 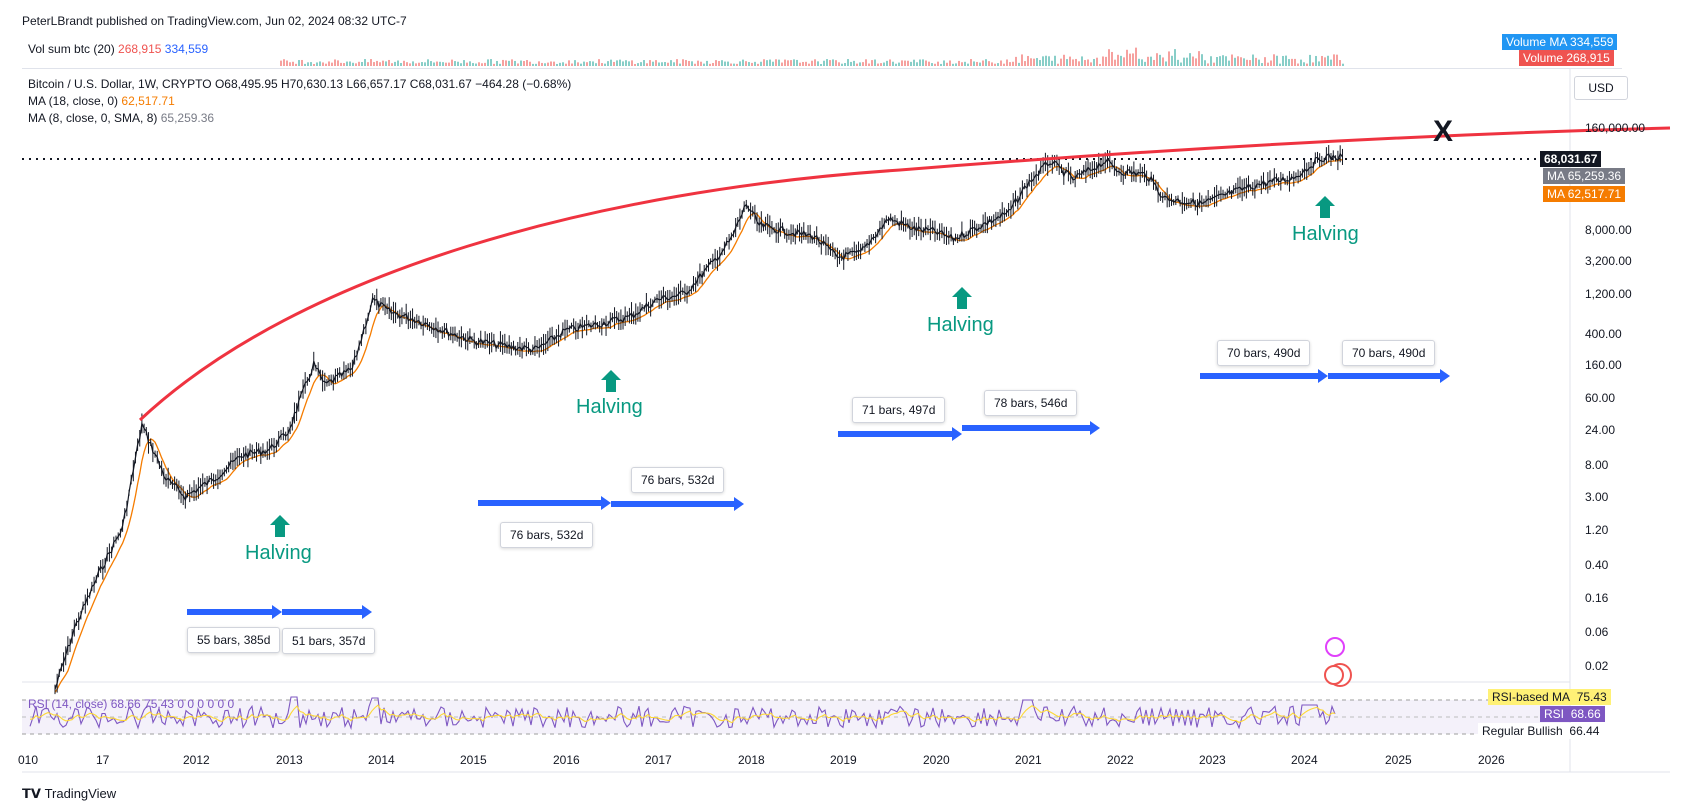 I want to click on currency-selector: USD, so click(x=1601, y=88).